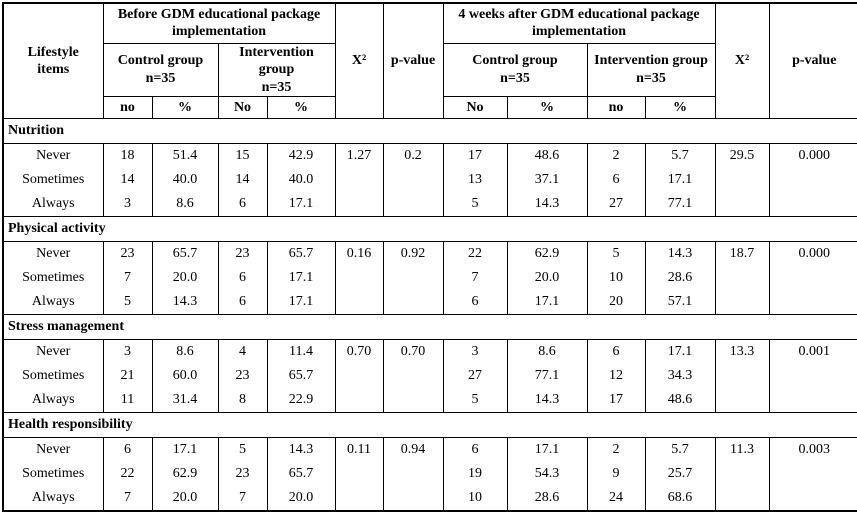  What do you see at coordinates (616, 400) in the screenshot?
I see `value-cell: 17` at bounding box center [616, 400].